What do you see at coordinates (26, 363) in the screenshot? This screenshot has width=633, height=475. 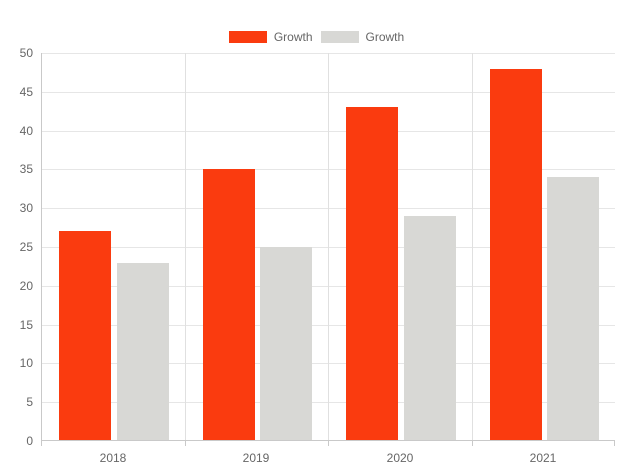 I see `y-axis-label: 10` at bounding box center [26, 363].